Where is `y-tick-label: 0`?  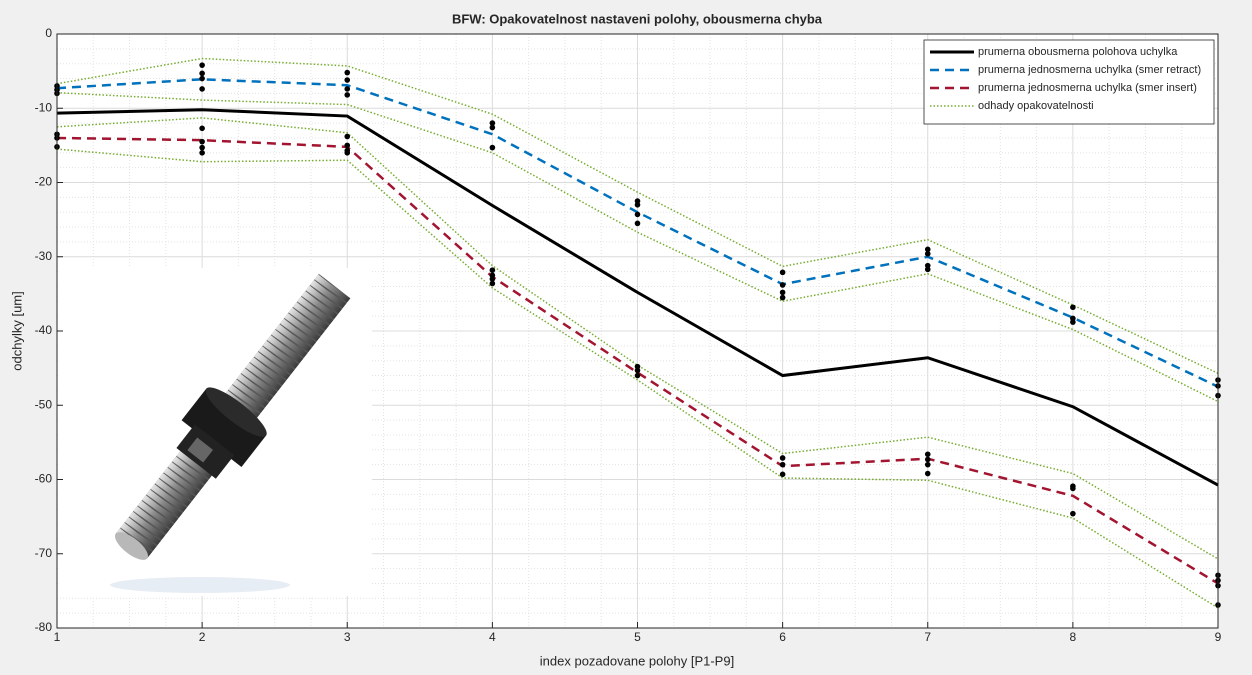 y-tick-label: 0 is located at coordinates (48, 33).